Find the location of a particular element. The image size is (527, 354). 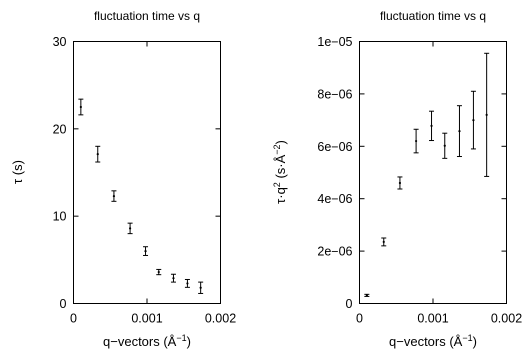

tau-q2-chart-title: fluctuation time vs q is located at coordinates (433, 16).